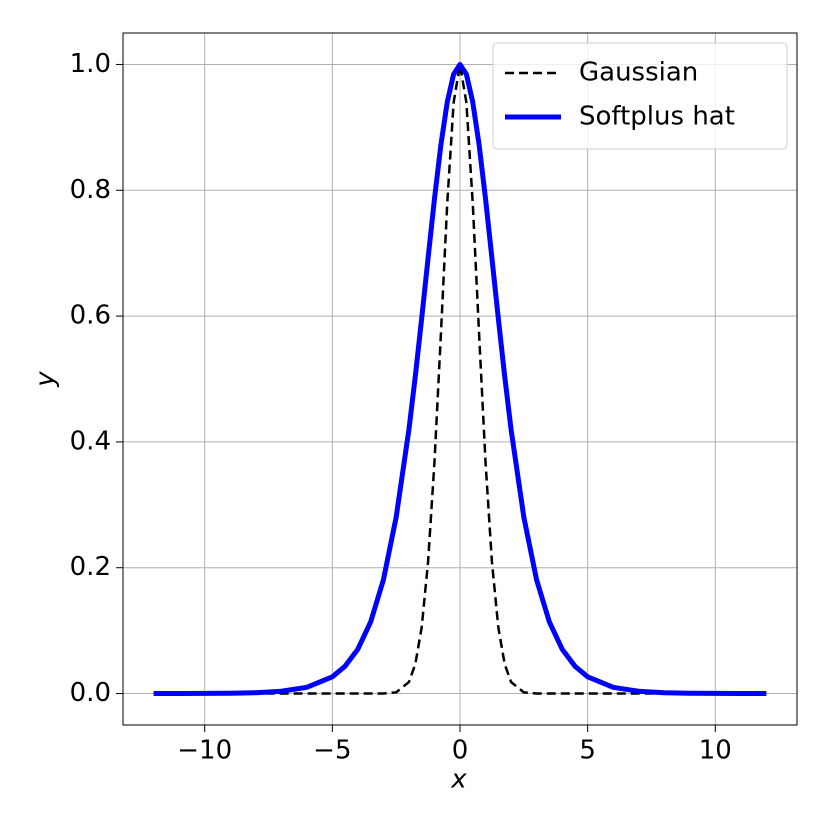 Image resolution: width=830 pixels, height=830 pixels. Describe the element at coordinates (332, 751) in the screenshot. I see `x-tick-label: −5` at that location.